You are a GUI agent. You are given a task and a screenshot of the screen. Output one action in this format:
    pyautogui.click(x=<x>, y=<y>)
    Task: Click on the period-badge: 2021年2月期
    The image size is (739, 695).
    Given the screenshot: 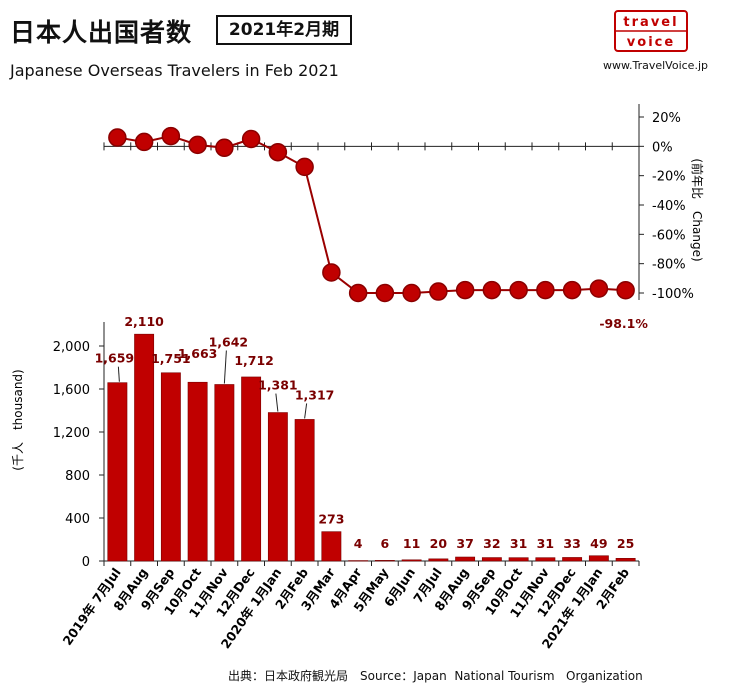 What is the action you would take?
    pyautogui.click(x=284, y=30)
    